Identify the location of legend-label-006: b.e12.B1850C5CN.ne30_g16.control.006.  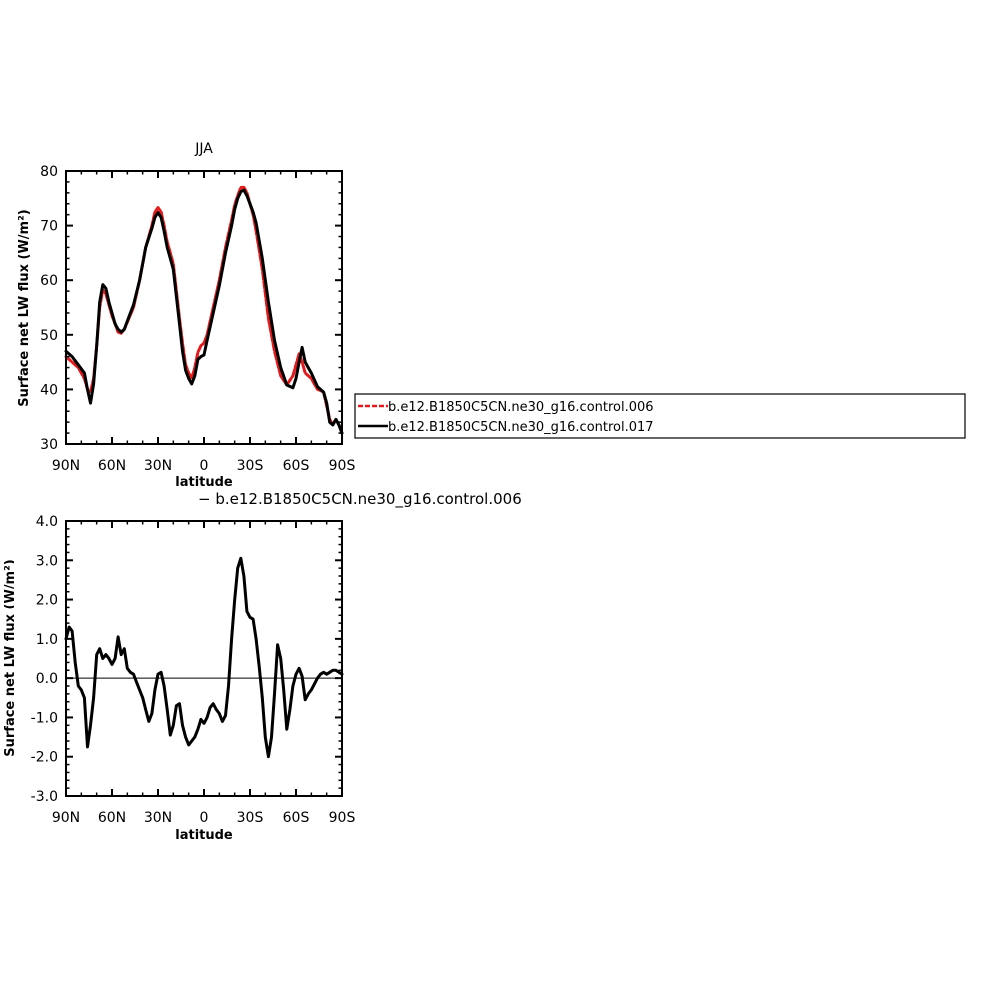
(521, 407).